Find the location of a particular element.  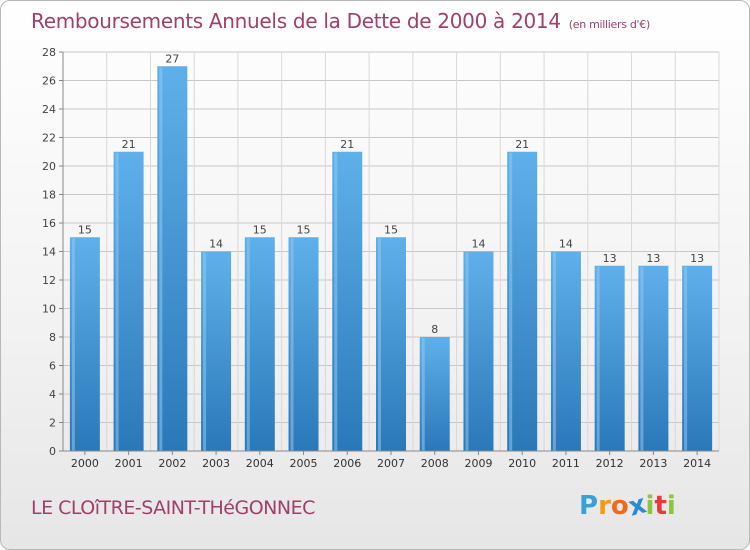

x-tick-label: 2011 is located at coordinates (566, 463).